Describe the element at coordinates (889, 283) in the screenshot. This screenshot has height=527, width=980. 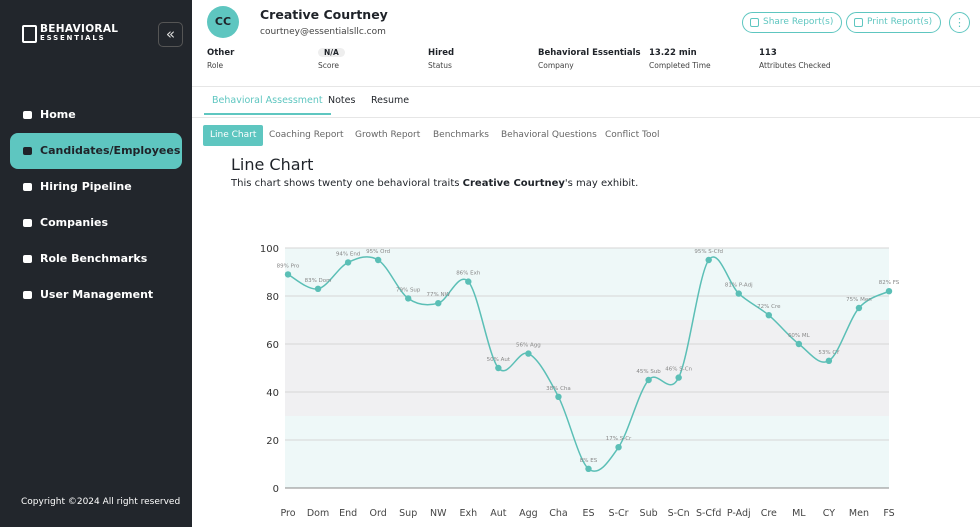
I see `value-label: 82% FS` at that location.